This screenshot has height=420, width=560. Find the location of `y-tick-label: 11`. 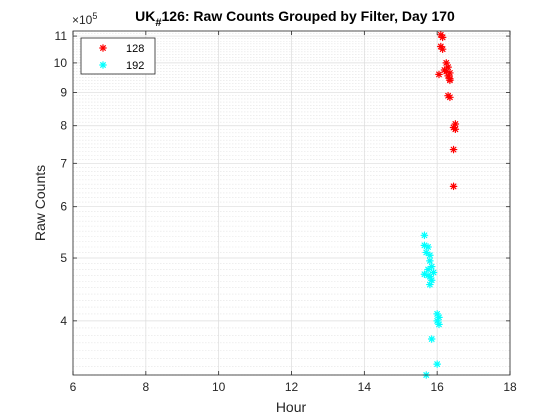

y-tick-label: 11 is located at coordinates (61, 36).